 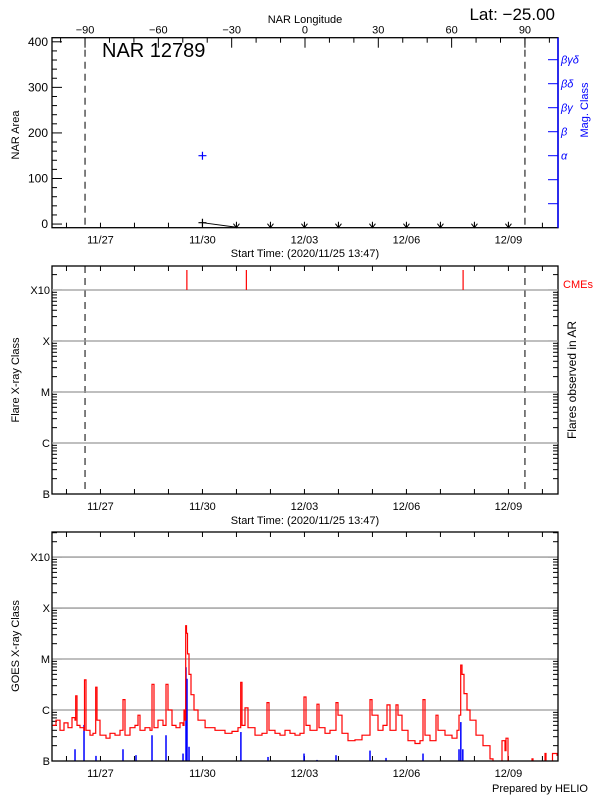 I want to click on p3-xtick-label: 12/06, so click(x=407, y=774).